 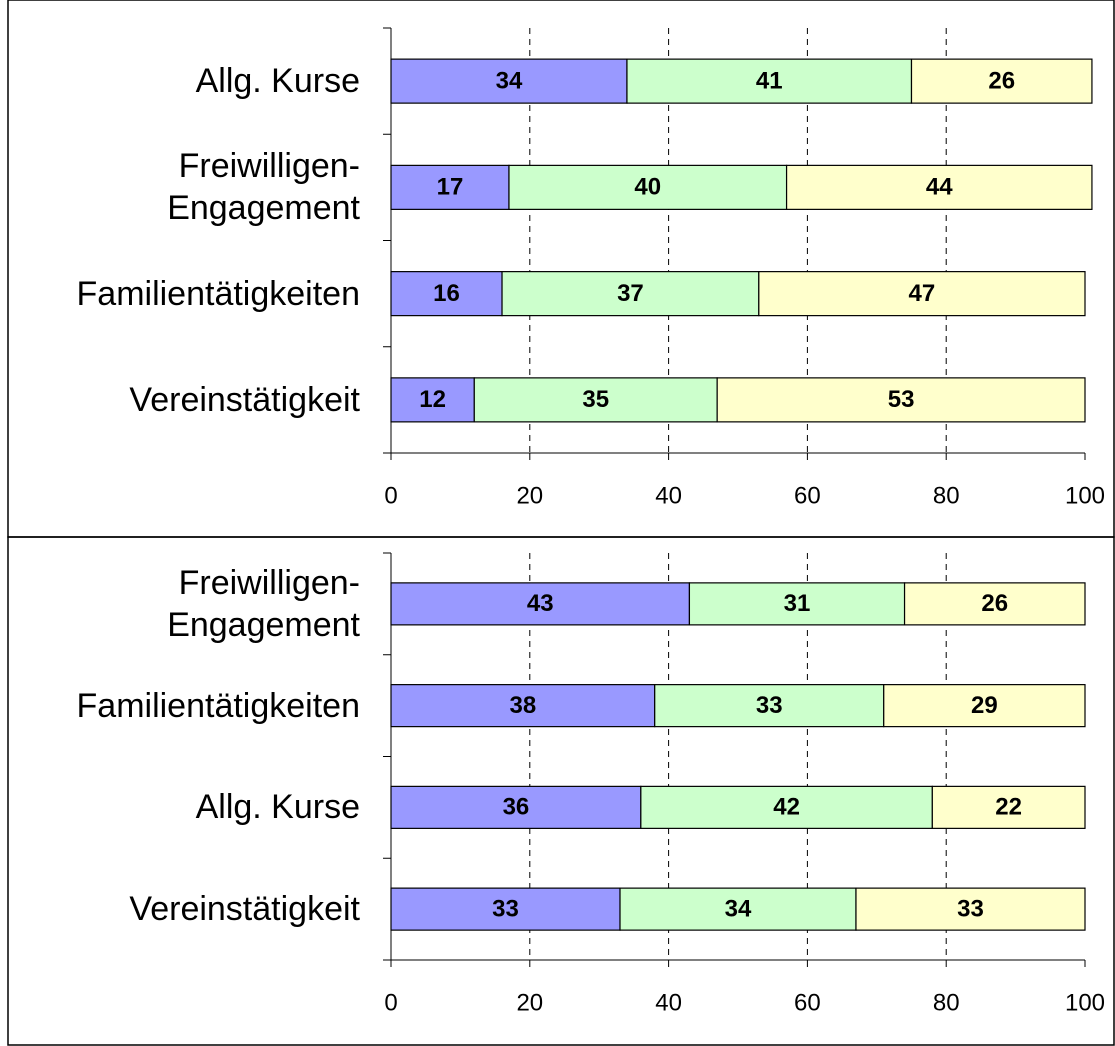 I want to click on value-label: 47, so click(x=922, y=293).